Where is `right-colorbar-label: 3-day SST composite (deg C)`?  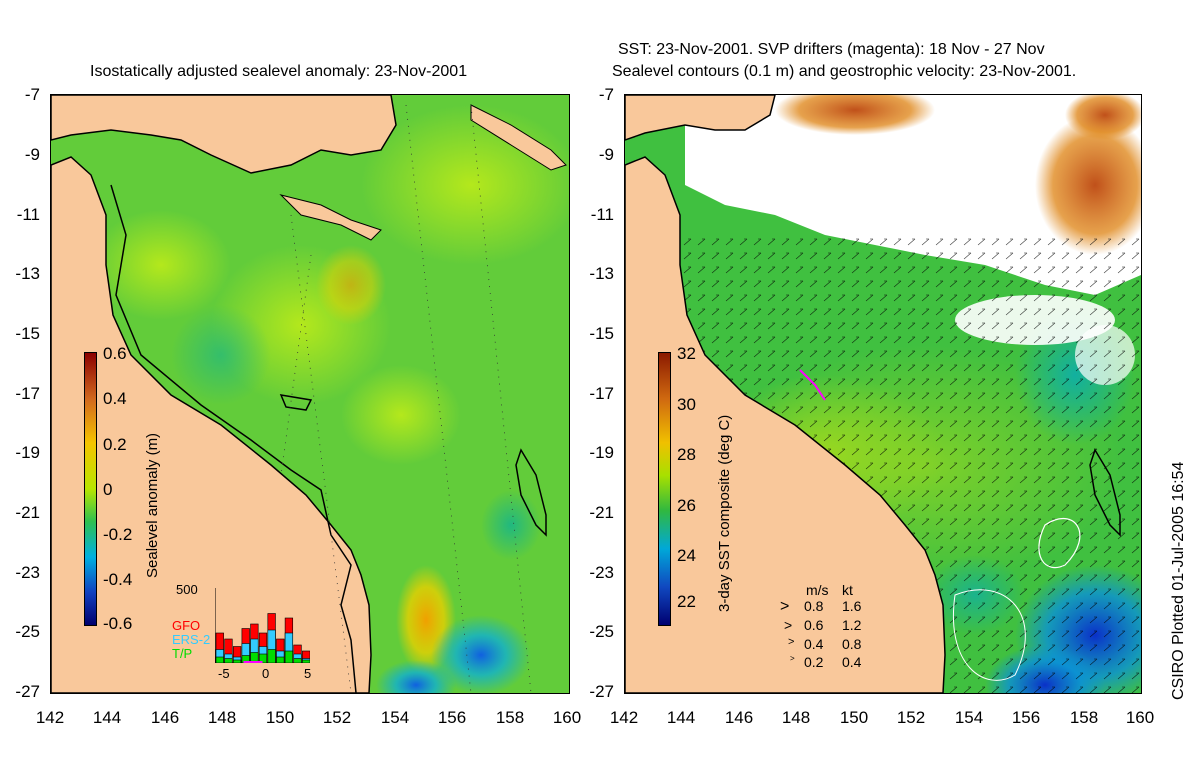 right-colorbar-label: 3-day SST composite (deg C) is located at coordinates (724, 513).